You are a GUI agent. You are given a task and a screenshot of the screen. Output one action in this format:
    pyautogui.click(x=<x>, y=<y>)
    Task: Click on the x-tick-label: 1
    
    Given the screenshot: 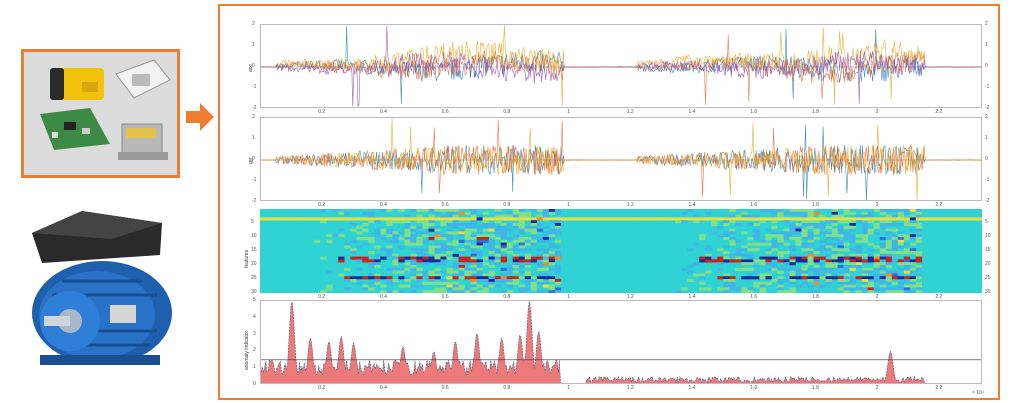 What is the action you would take?
    pyautogui.click(x=568, y=112)
    